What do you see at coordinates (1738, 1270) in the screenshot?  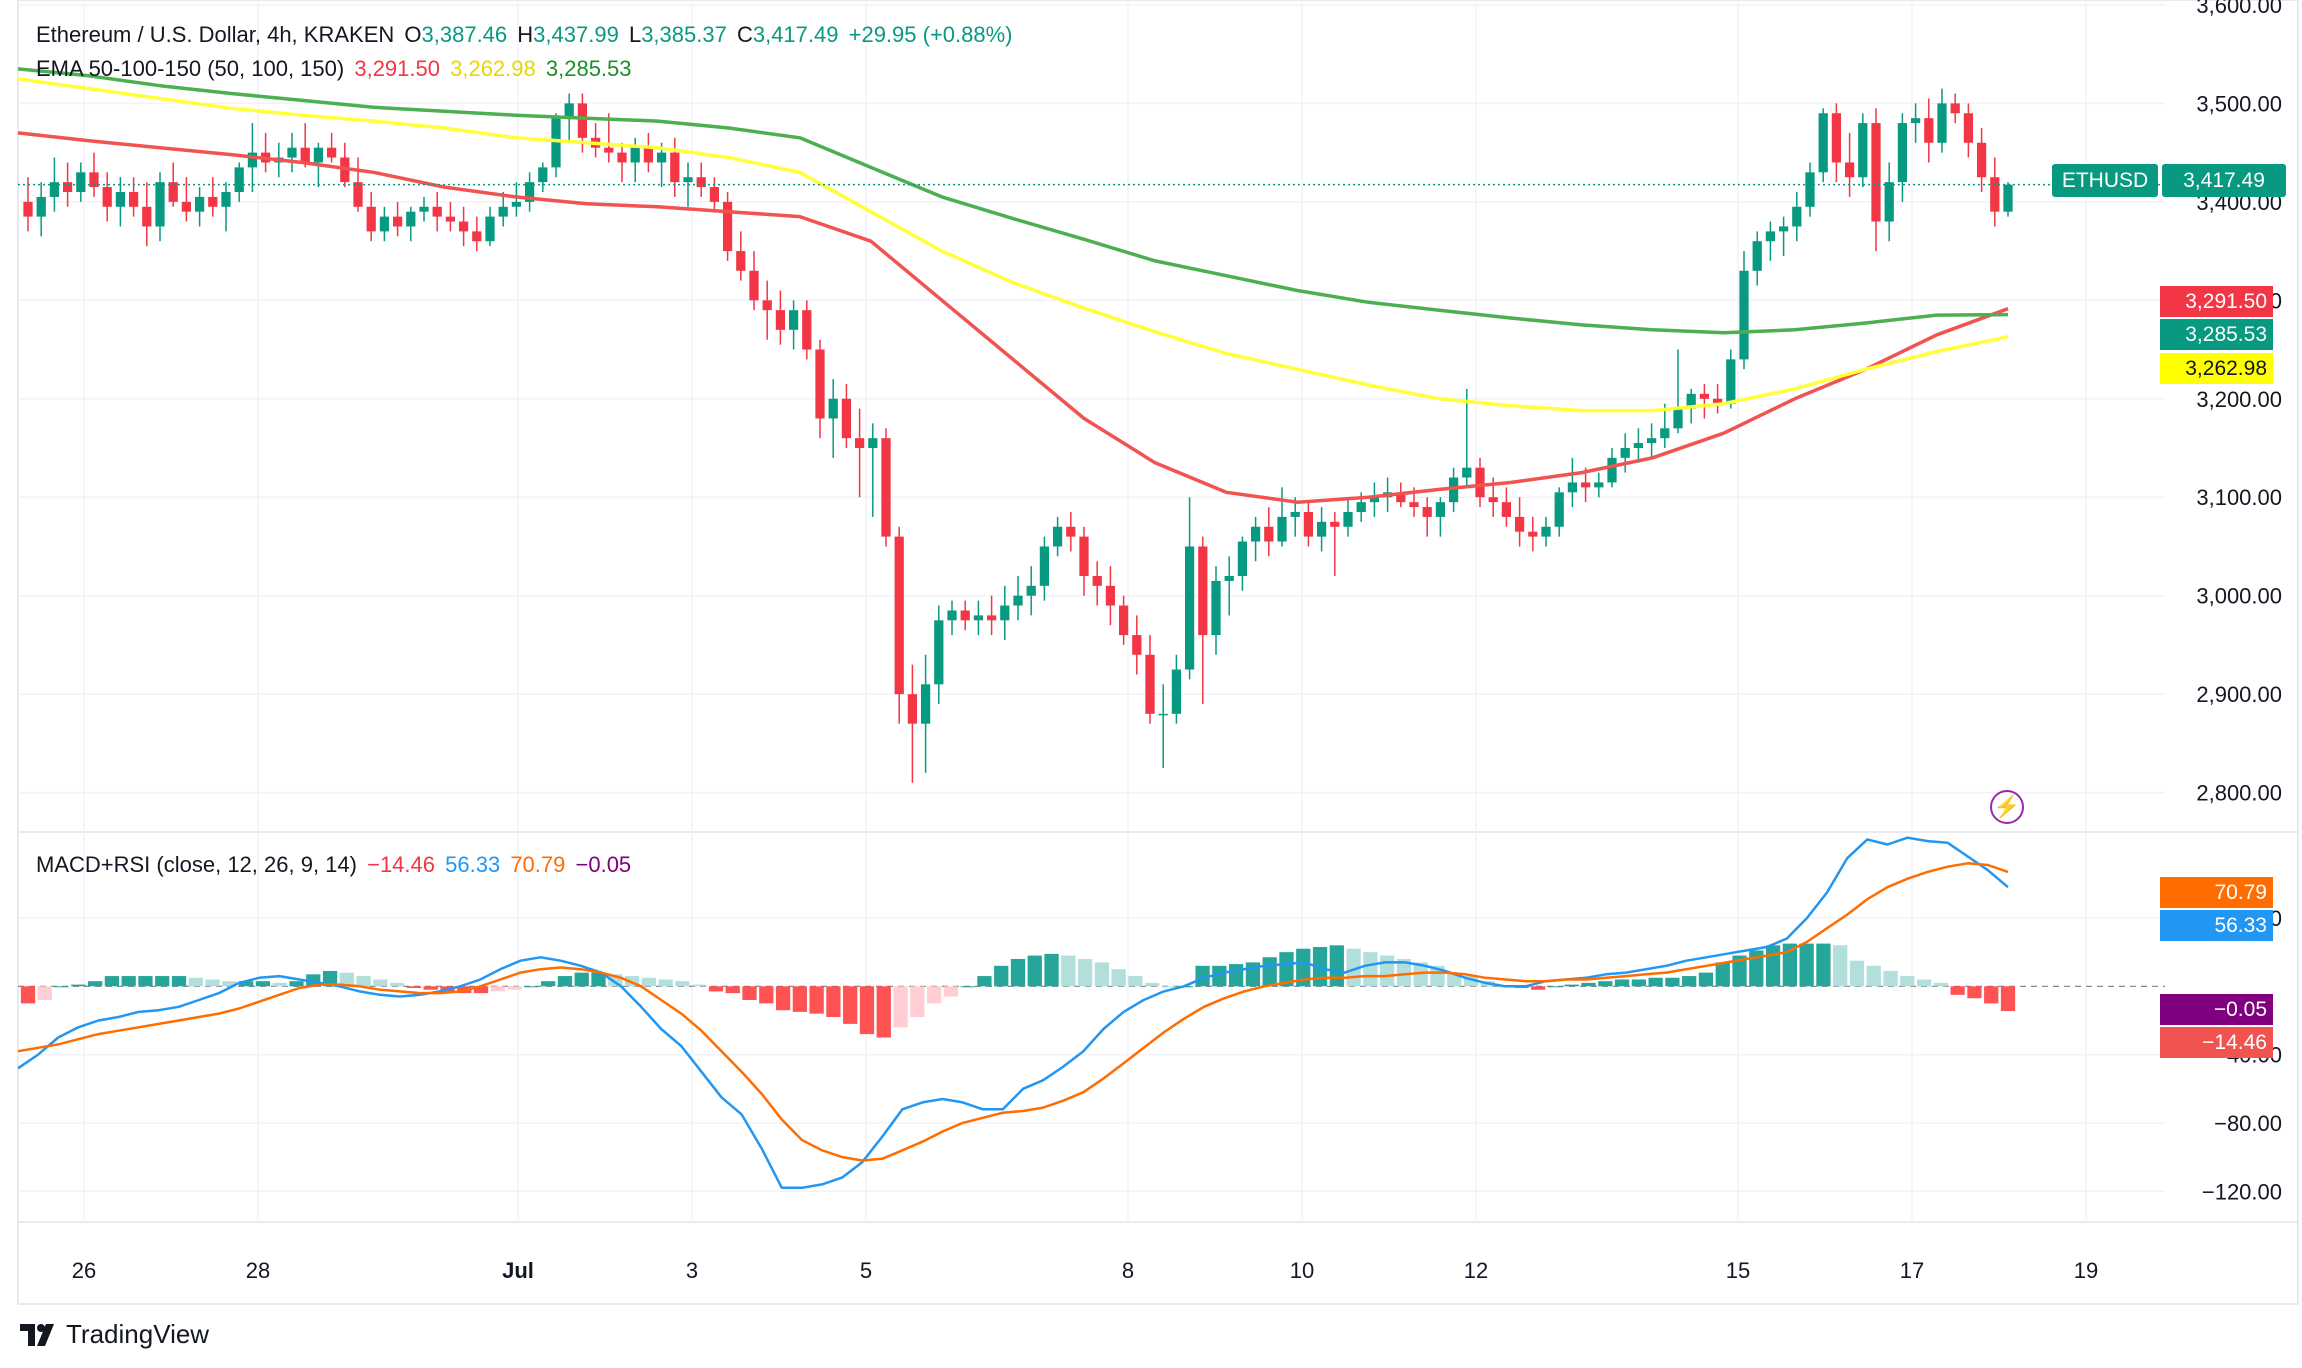 I see `time-tick-label: 15` at bounding box center [1738, 1270].